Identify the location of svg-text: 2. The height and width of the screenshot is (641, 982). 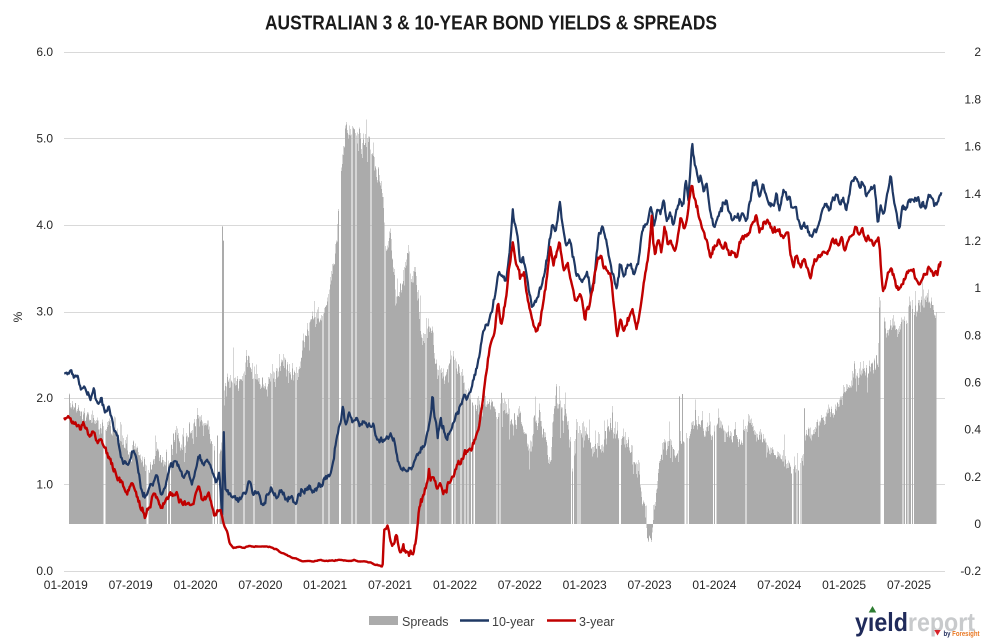
(977, 52).